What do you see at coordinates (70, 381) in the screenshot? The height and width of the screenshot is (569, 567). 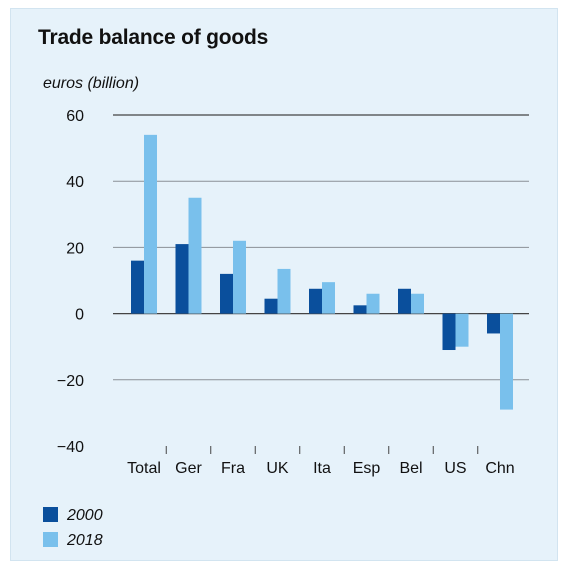 I see `y-tick-label: −20` at bounding box center [70, 381].